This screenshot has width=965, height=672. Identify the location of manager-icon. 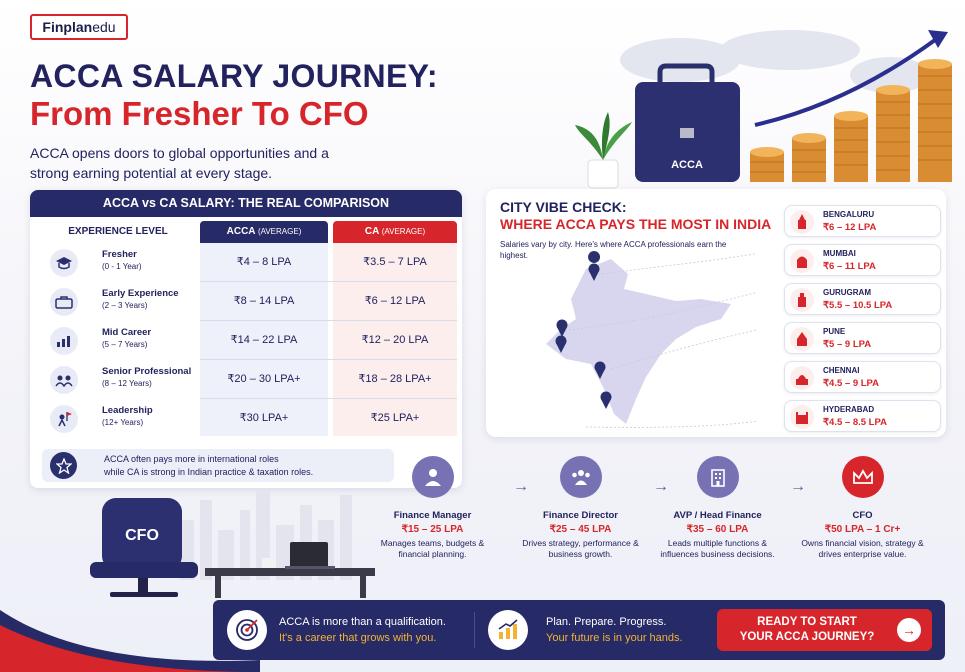
(432, 477).